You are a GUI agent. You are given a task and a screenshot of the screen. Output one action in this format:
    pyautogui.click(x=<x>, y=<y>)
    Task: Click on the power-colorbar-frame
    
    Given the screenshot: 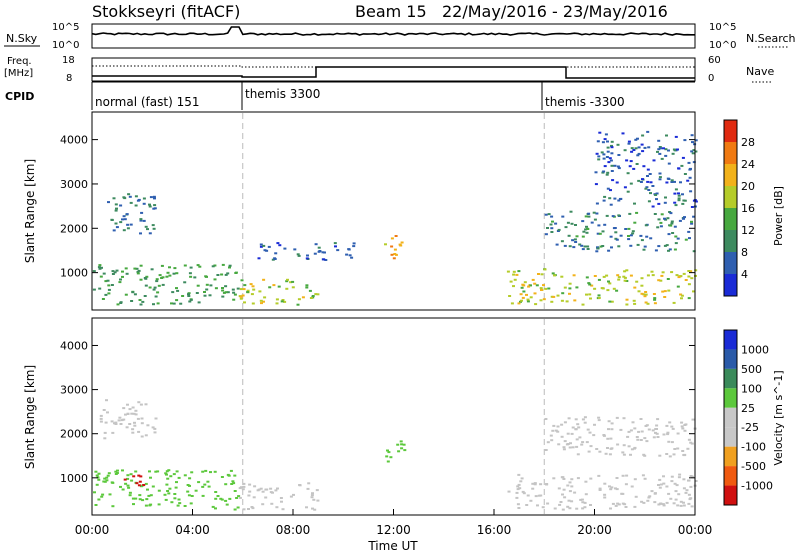 What is the action you would take?
    pyautogui.click(x=730, y=208)
    